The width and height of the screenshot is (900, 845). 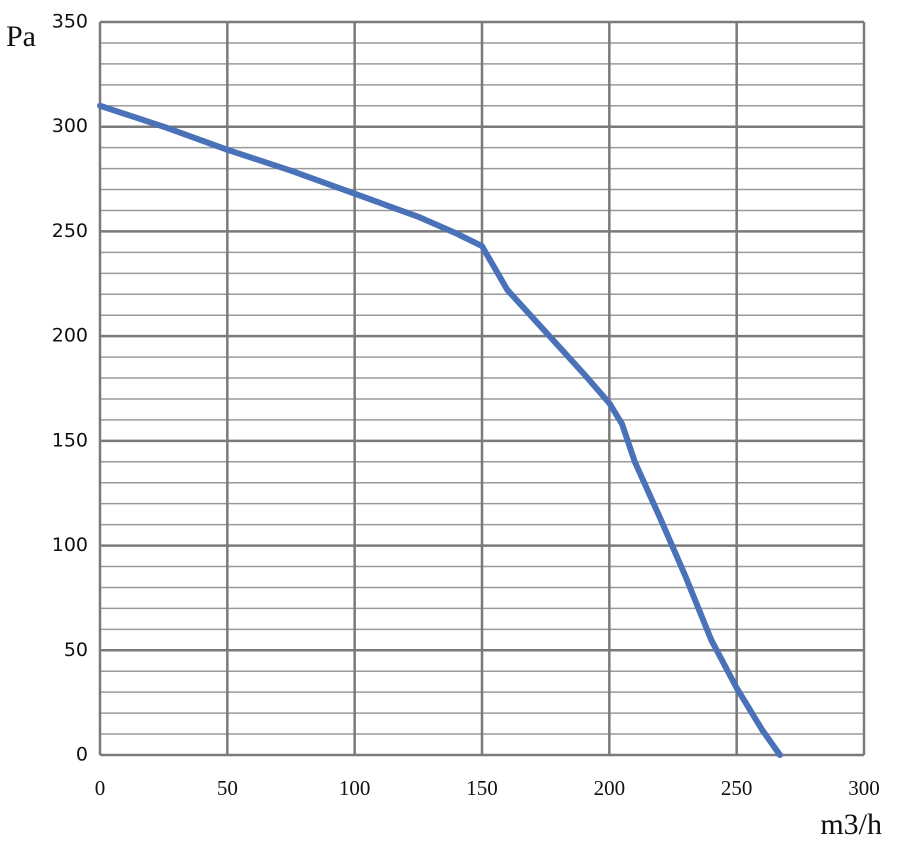 I want to click on x-tick-label: 300, so click(x=864, y=788).